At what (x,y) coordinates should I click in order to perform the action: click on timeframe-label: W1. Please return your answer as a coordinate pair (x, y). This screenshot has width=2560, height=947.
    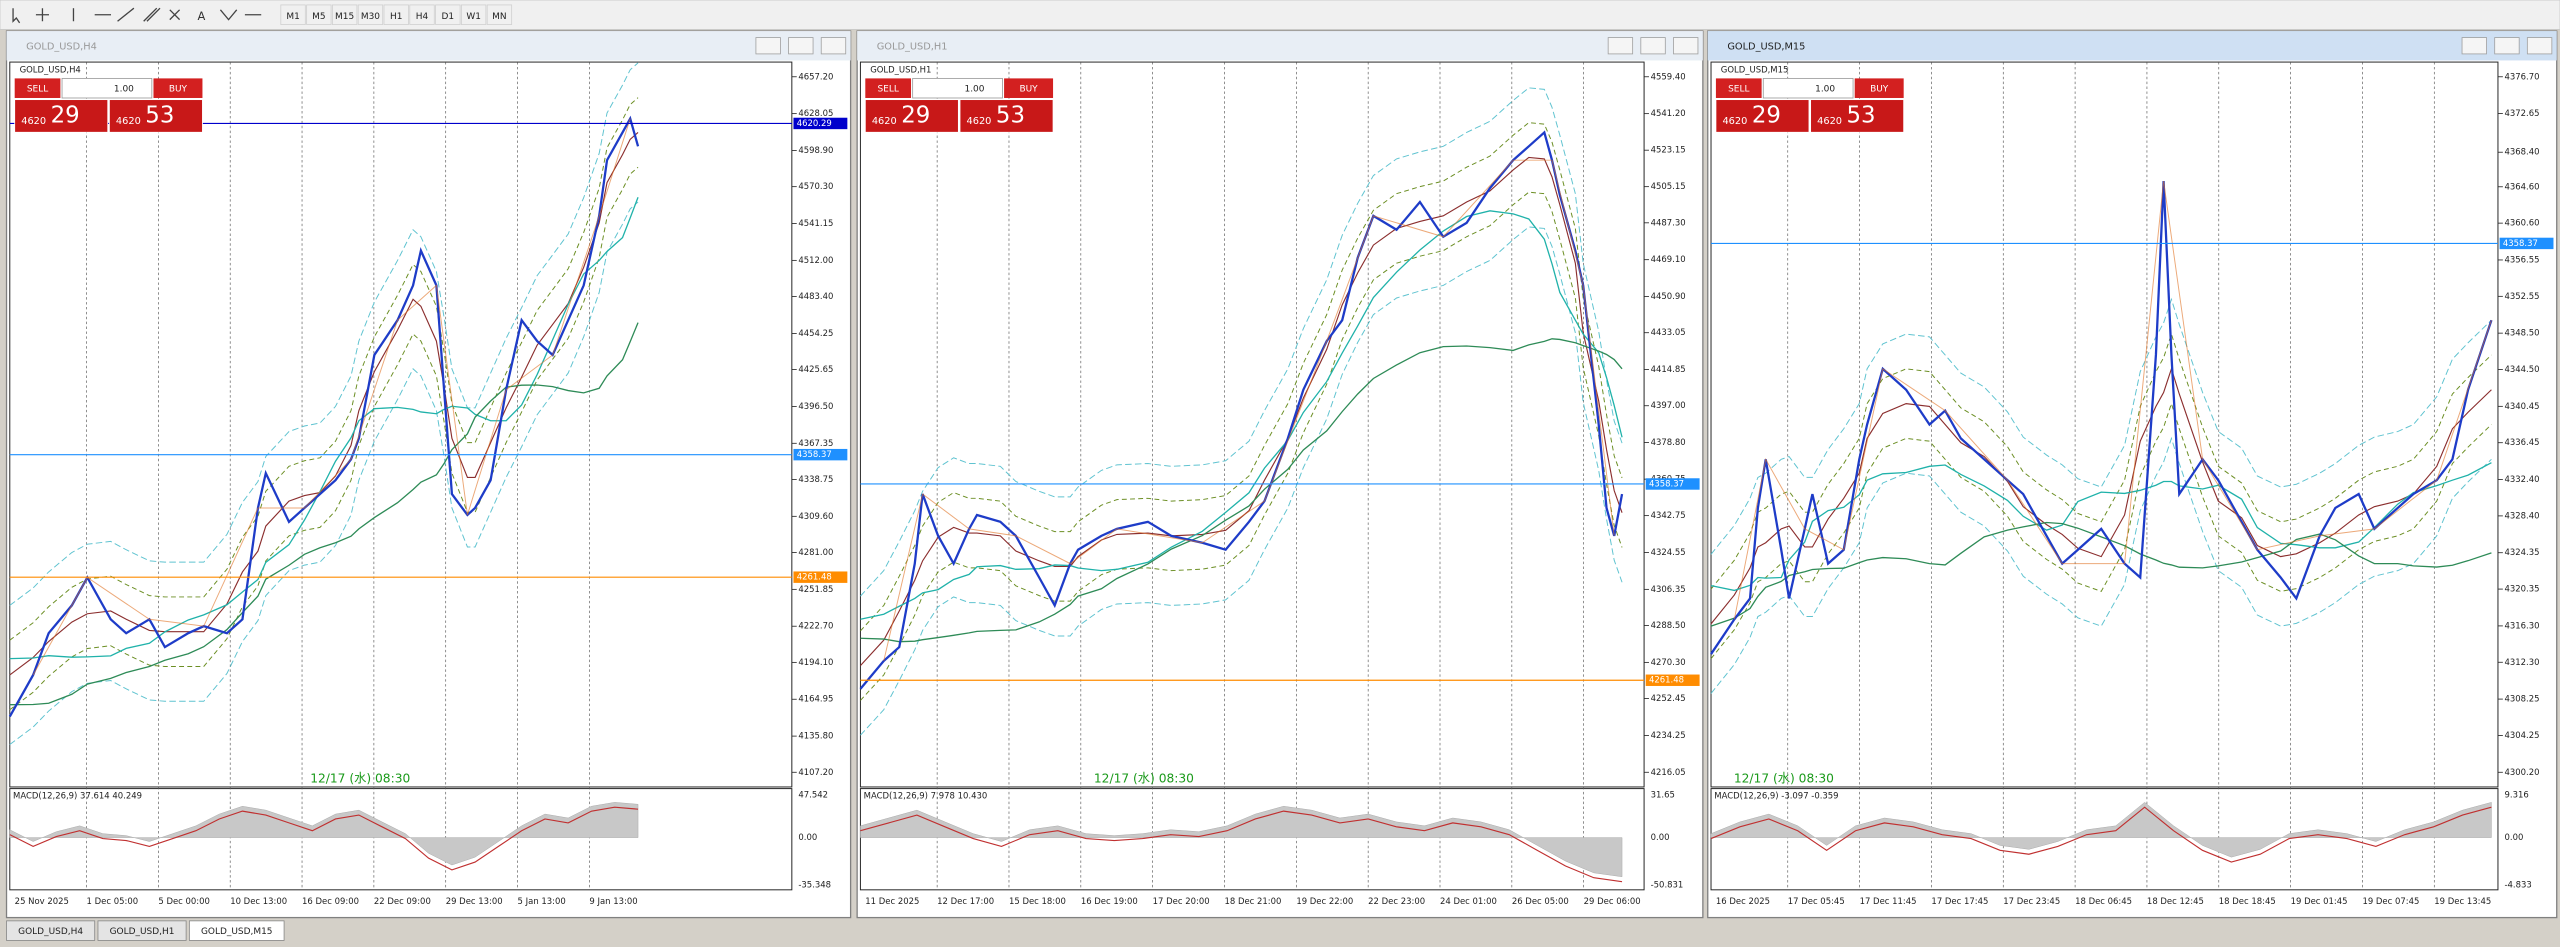
    Looking at the image, I should click on (473, 17).